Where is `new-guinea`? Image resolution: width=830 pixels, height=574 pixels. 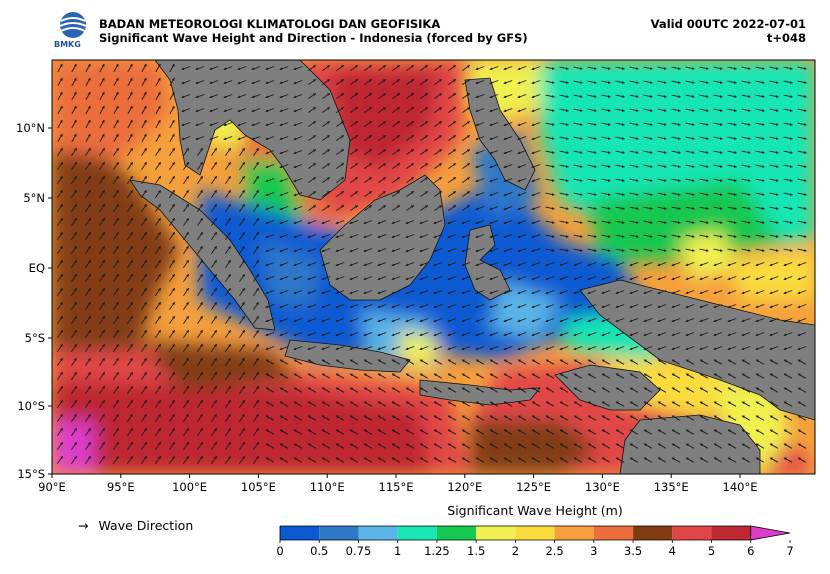
new-guinea is located at coordinates (697, 350).